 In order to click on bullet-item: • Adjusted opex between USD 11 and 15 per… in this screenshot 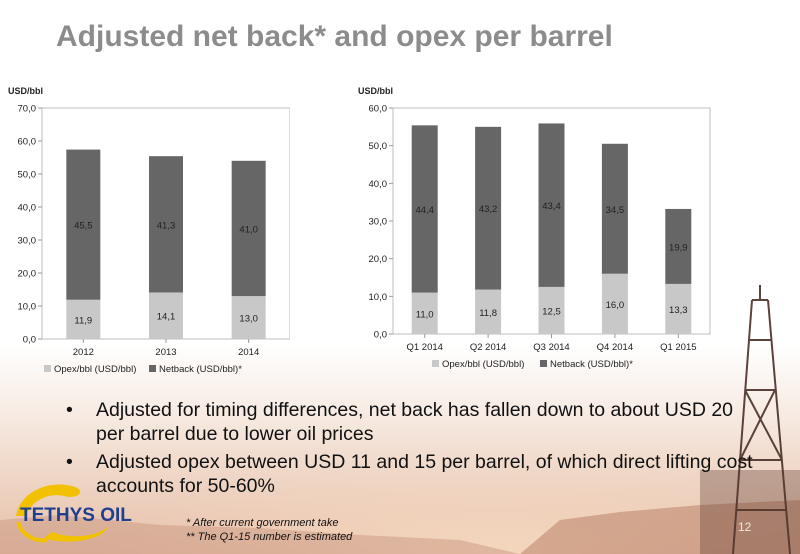, I will do `click(411, 474)`.